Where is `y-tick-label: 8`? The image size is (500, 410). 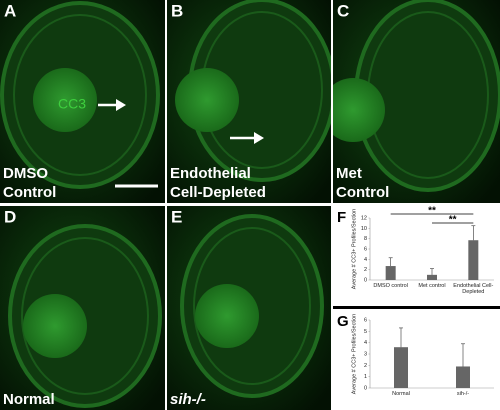 y-tick-label: 8 is located at coordinates (365, 239).